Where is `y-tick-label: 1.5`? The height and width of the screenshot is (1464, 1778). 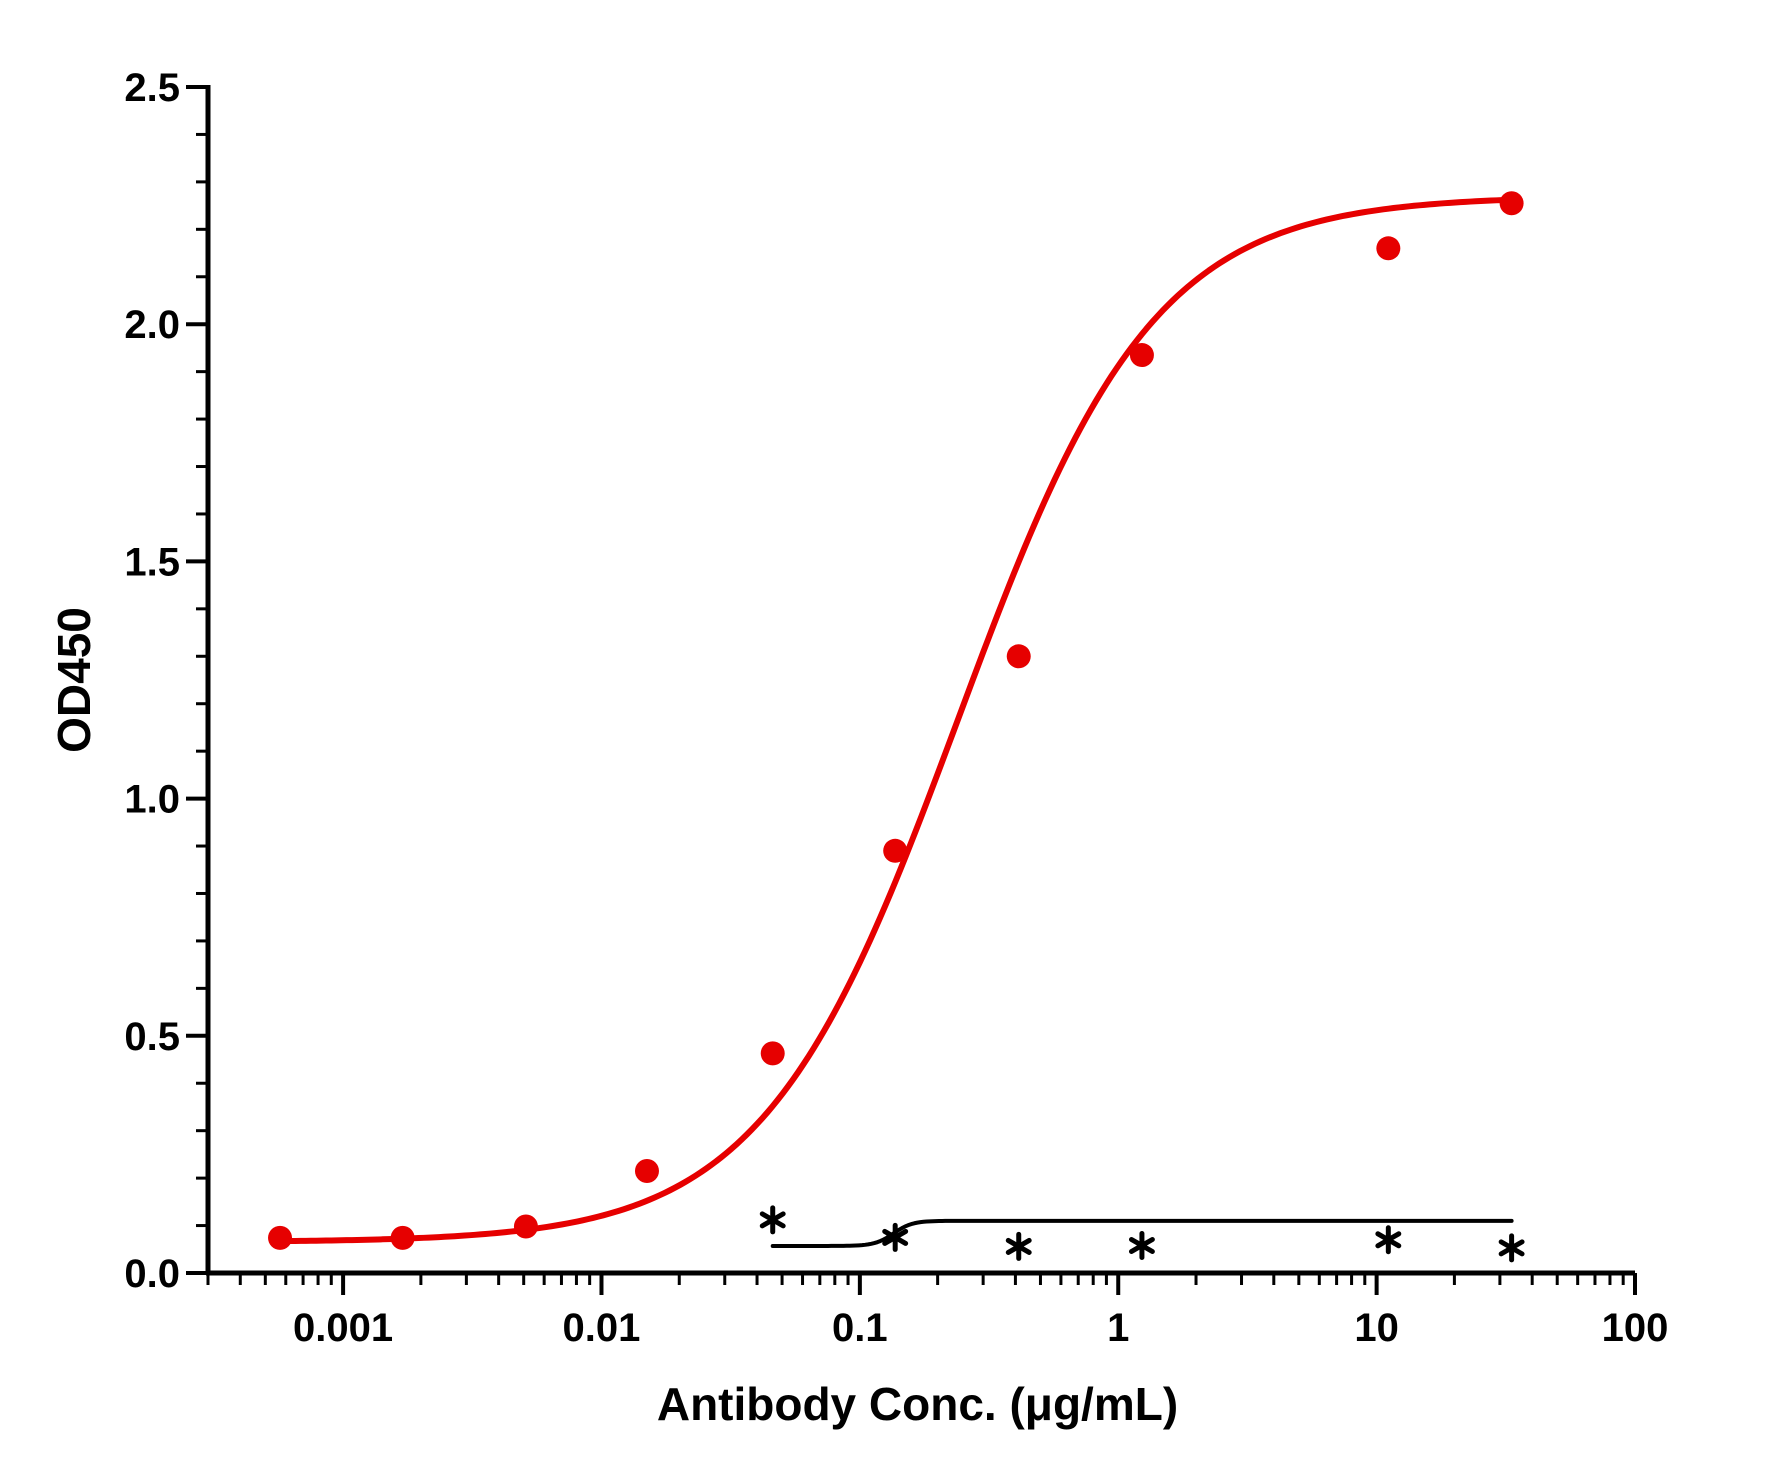 y-tick-label: 1.5 is located at coordinates (152, 562).